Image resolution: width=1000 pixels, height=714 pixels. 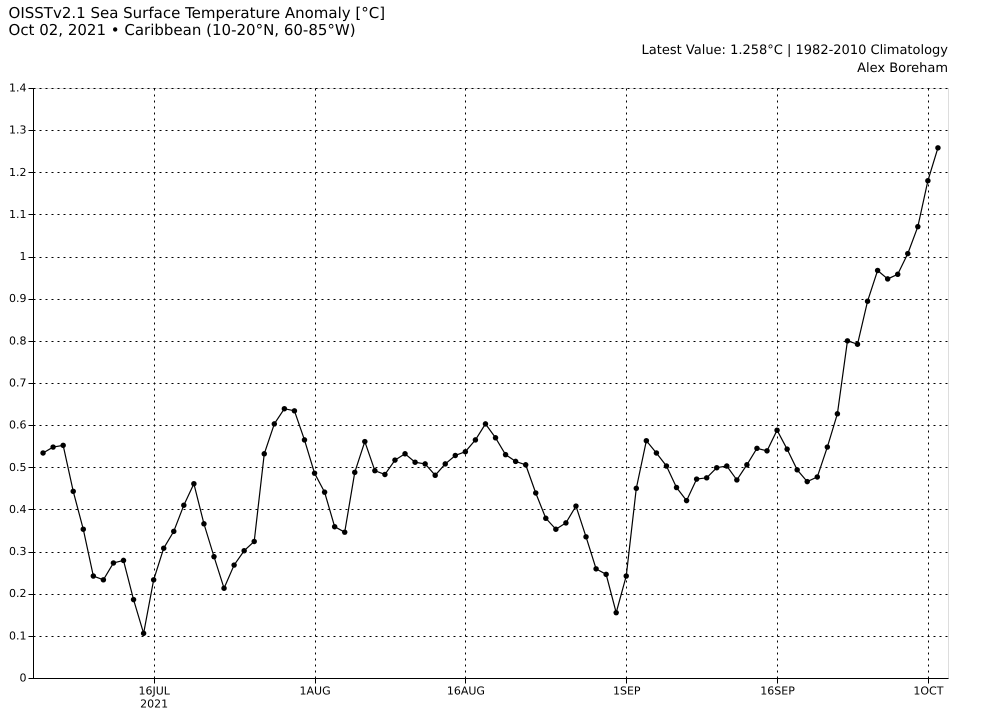 What do you see at coordinates (626, 691) in the screenshot?
I see `x-tick-label: 1SEP` at bounding box center [626, 691].